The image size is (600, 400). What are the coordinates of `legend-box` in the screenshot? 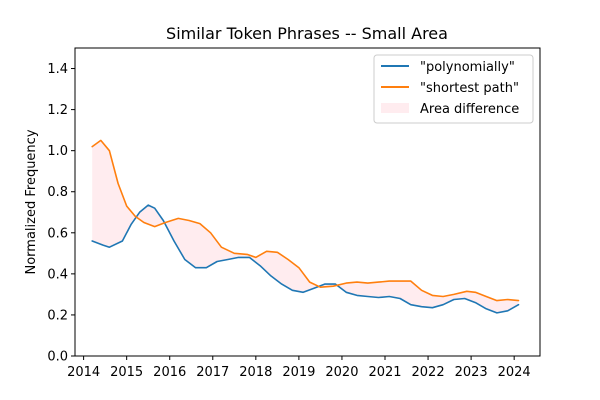 It's located at (453, 89).